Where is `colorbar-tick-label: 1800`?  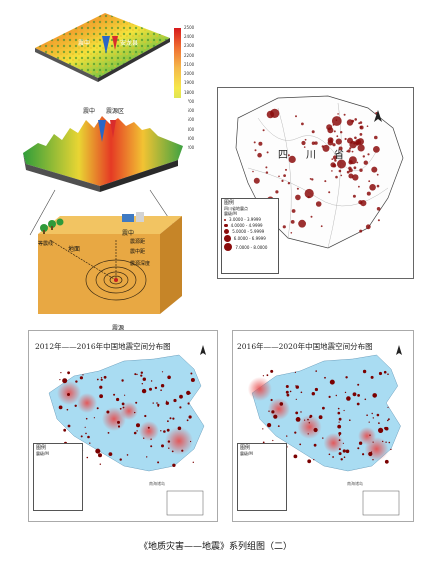
colorbar-tick-label: 1800 is located at coordinates (189, 92).